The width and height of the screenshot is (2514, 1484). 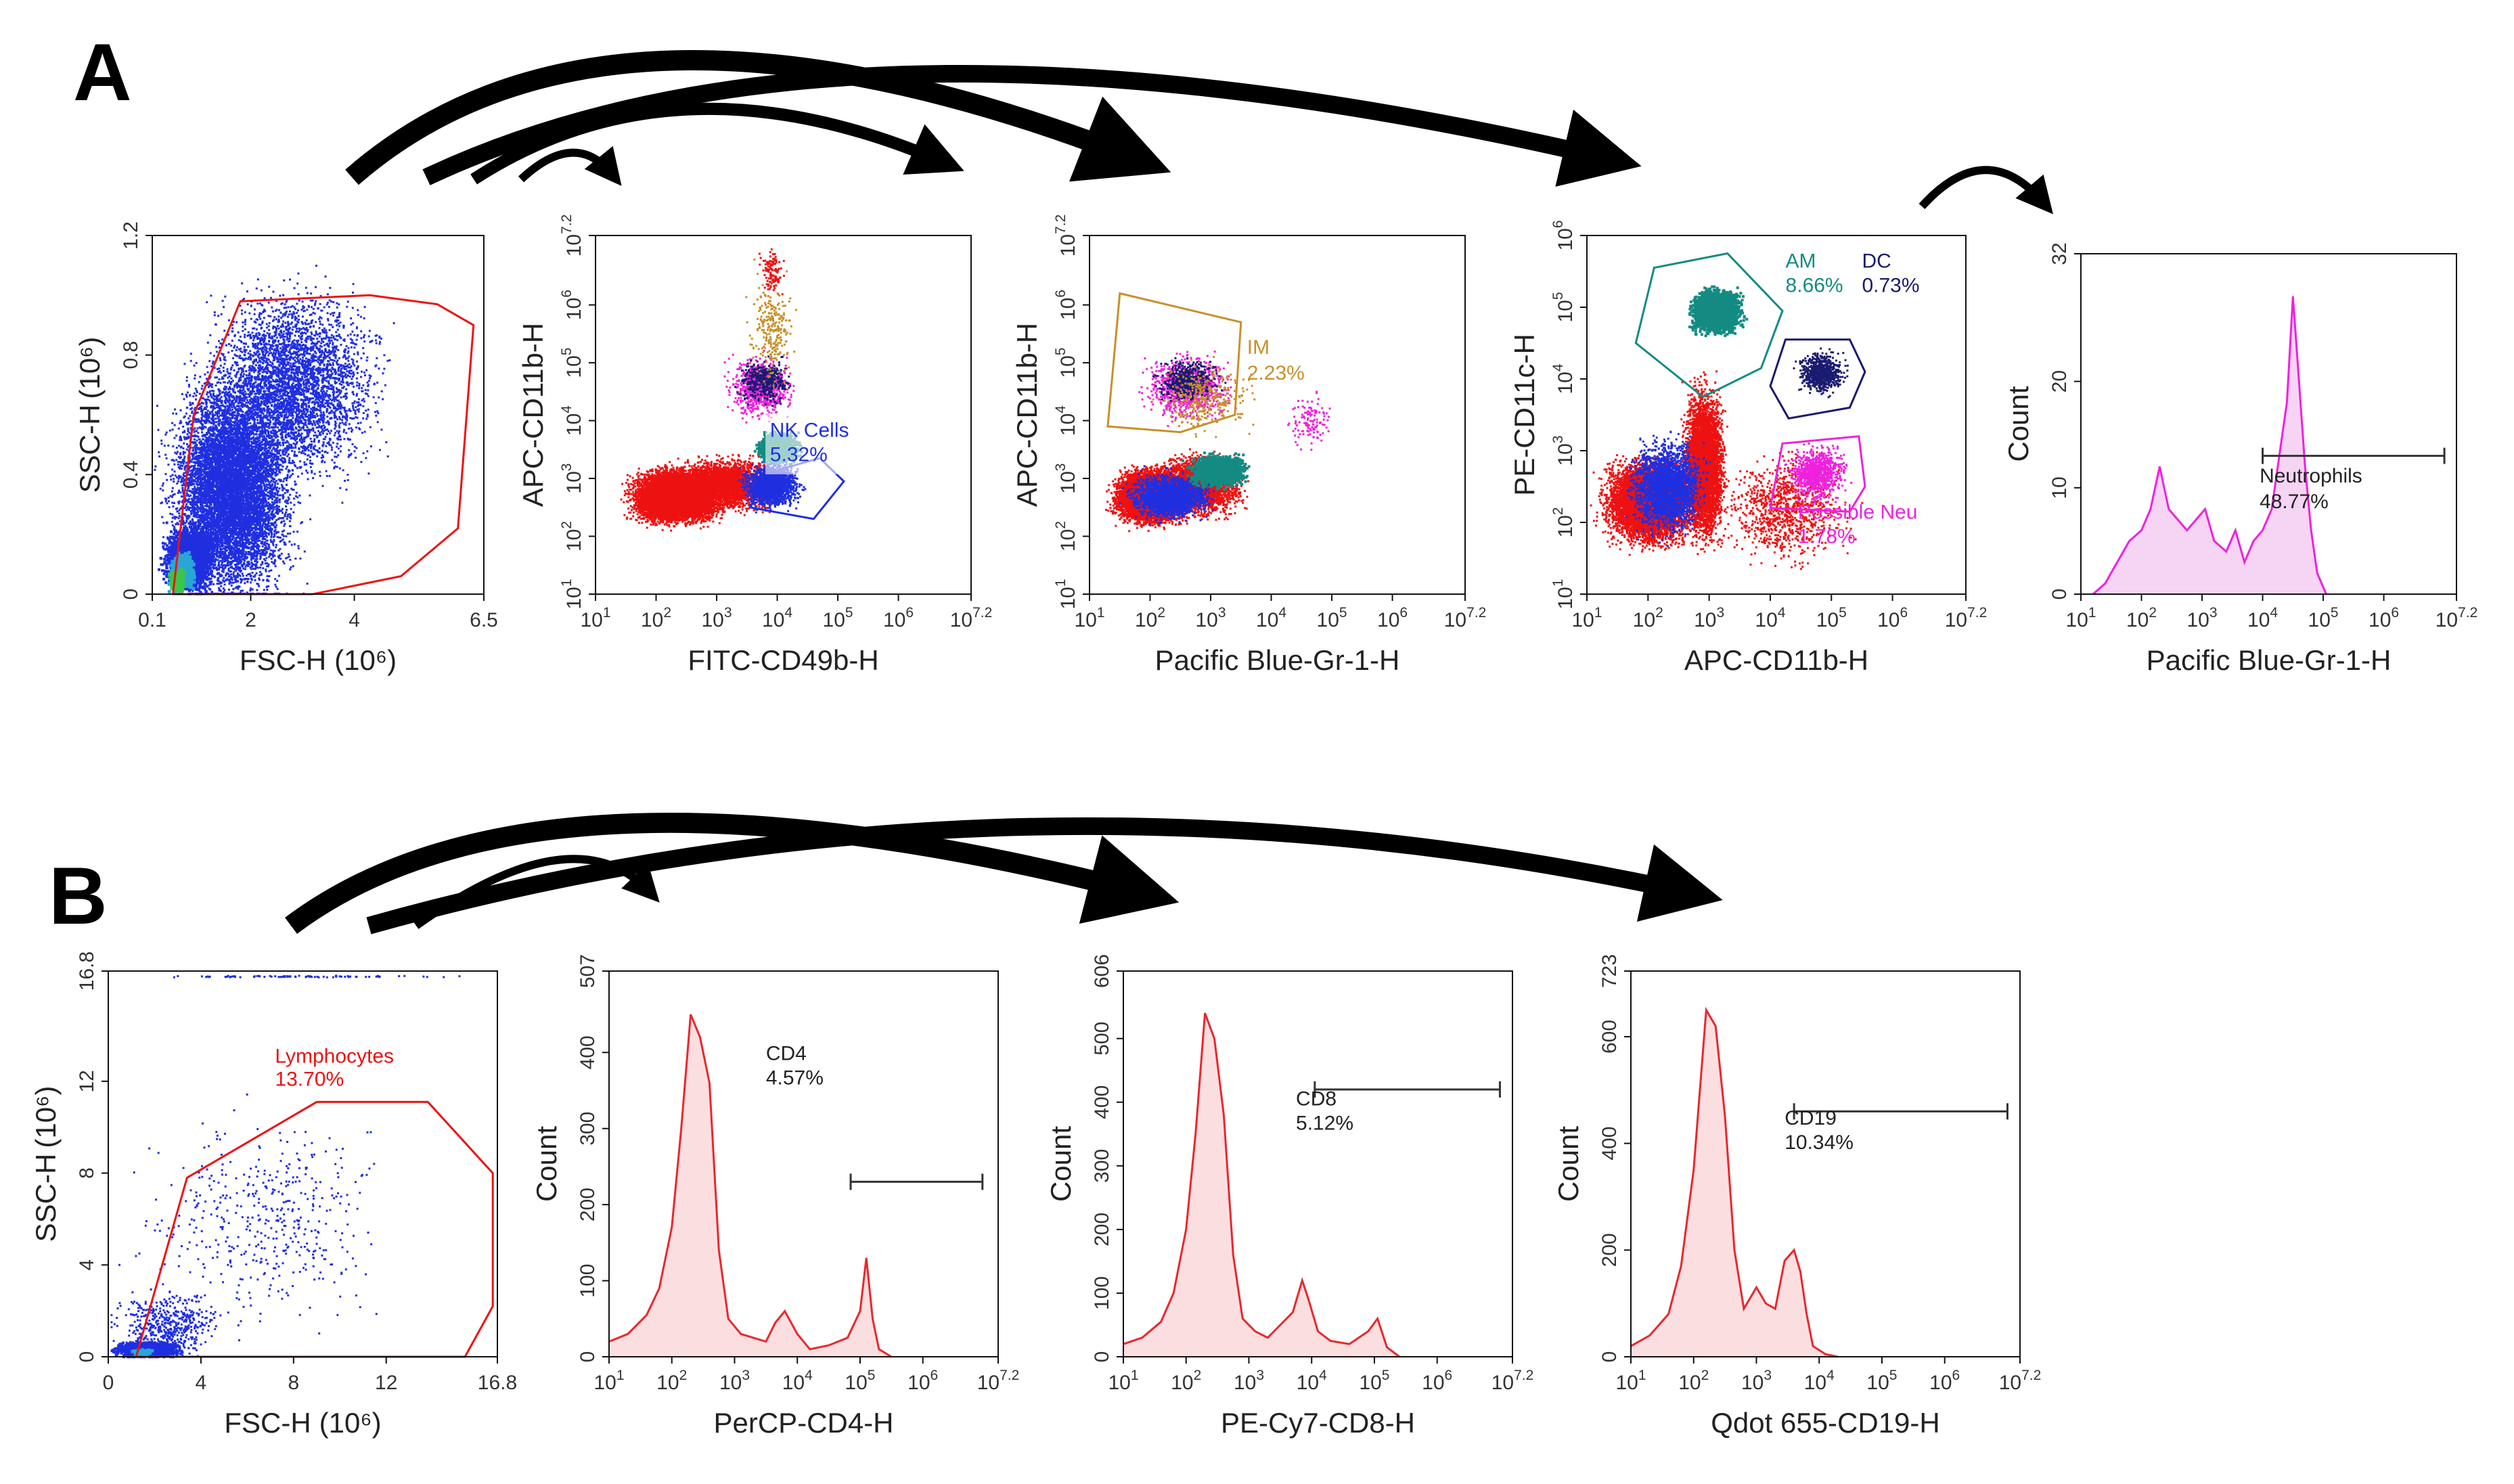 What do you see at coordinates (1027, 415) in the screenshot?
I see `y-axis-label: APC-CD11b-H` at bounding box center [1027, 415].